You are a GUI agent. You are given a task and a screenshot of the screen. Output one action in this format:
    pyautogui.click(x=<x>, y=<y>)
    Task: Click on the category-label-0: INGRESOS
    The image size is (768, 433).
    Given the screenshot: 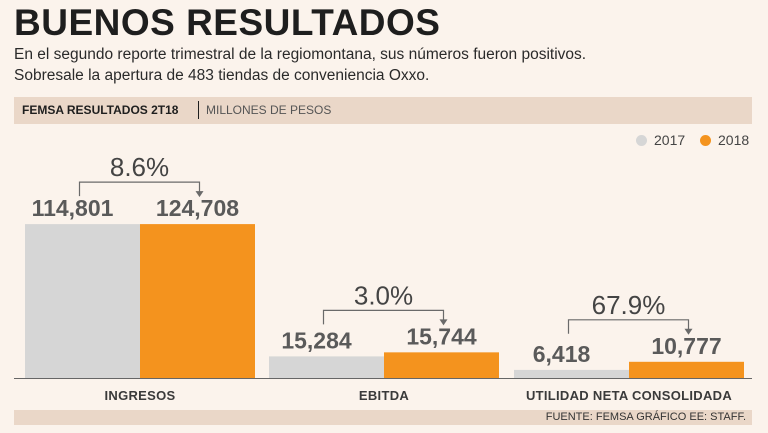 What is the action you would take?
    pyautogui.click(x=139, y=395)
    